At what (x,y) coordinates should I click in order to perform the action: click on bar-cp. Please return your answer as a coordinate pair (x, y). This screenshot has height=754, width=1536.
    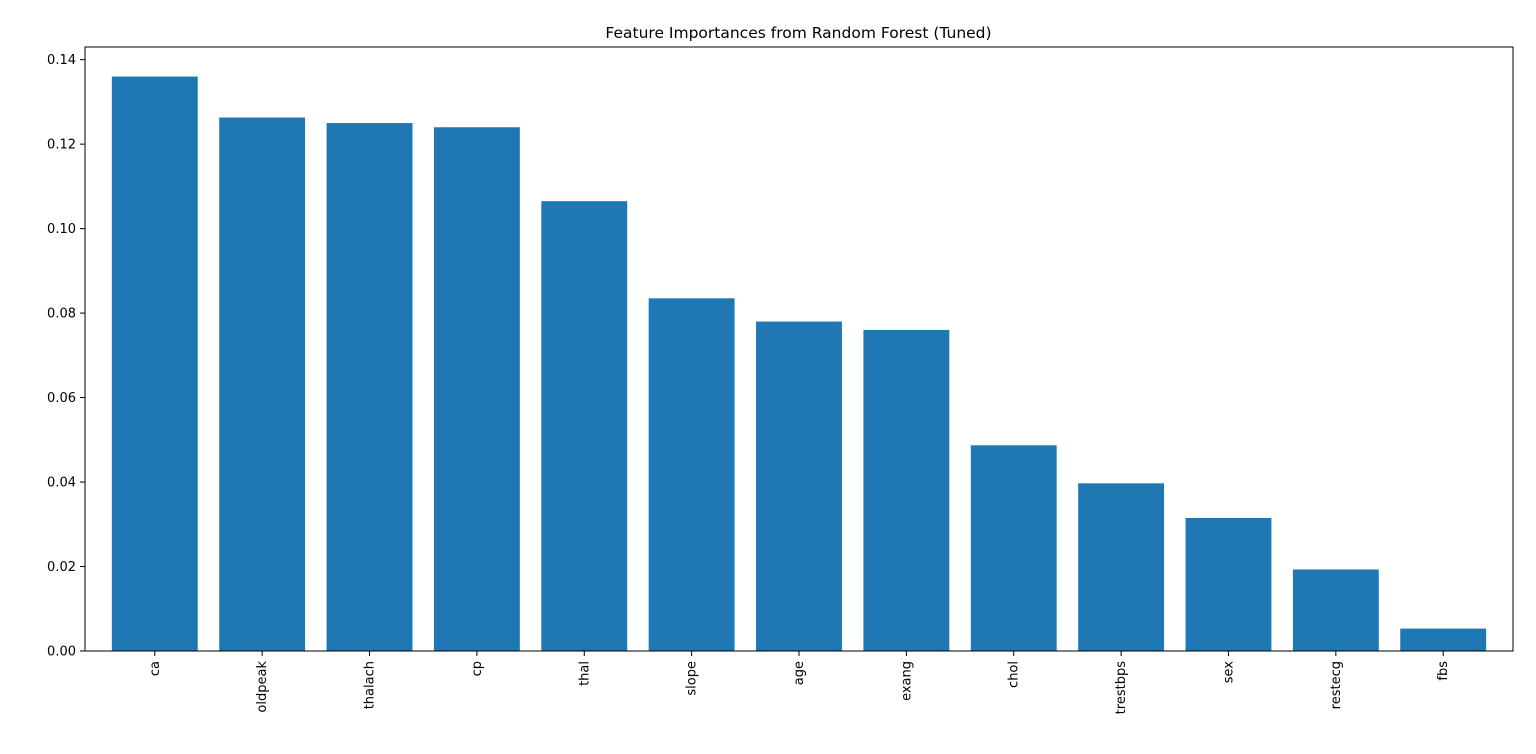
    Looking at the image, I should click on (476, 389).